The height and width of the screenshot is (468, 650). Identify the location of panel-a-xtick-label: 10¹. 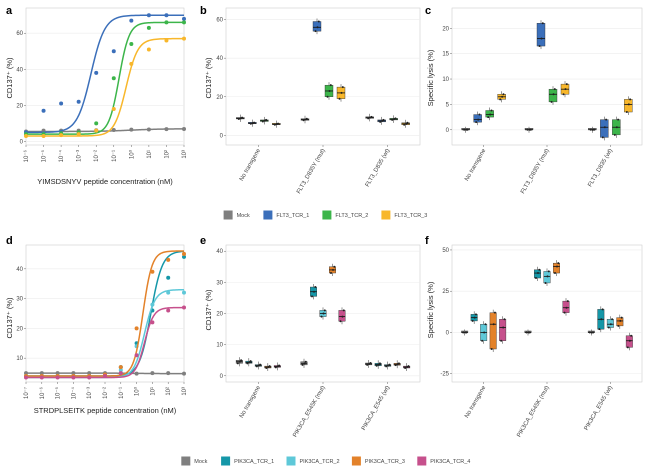
(150, 154).